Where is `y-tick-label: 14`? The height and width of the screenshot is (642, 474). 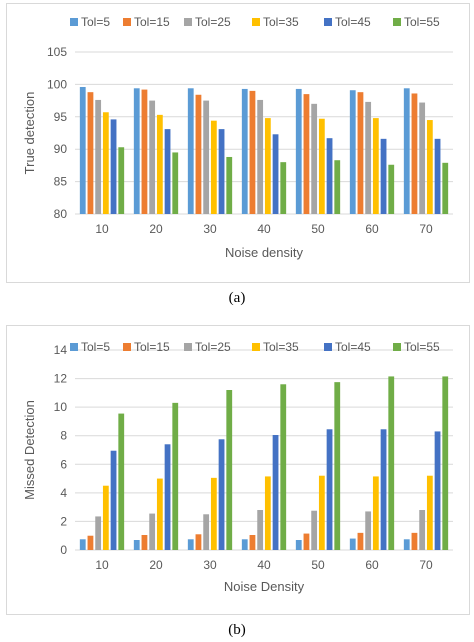 y-tick-label: 14 is located at coordinates (61, 350).